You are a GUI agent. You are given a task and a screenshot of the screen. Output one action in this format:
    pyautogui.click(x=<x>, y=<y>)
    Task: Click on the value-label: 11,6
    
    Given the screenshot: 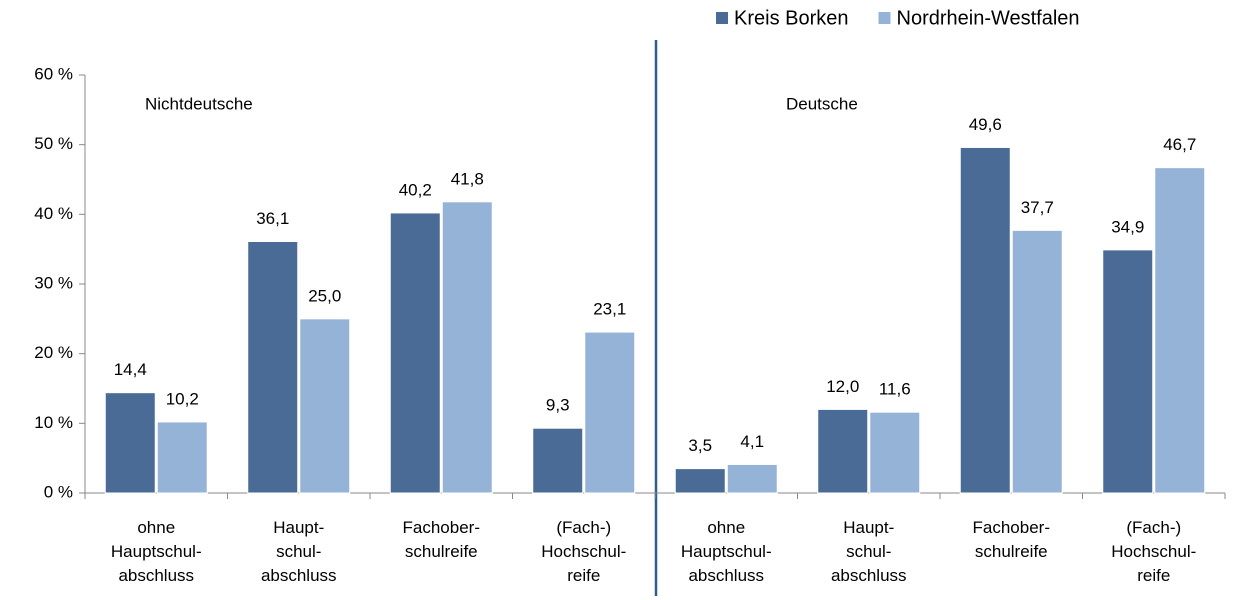 What is the action you would take?
    pyautogui.click(x=895, y=389)
    